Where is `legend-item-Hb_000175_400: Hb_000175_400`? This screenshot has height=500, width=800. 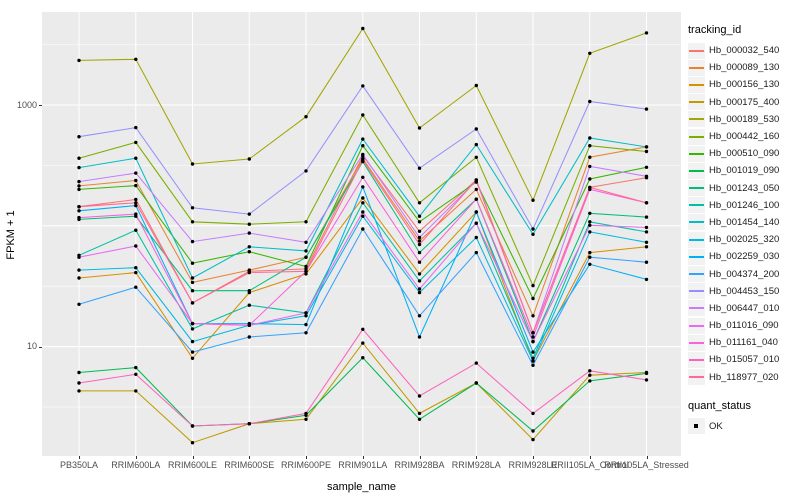
legend-item-Hb_000175_400: Hb_000175_400 is located at coordinates (744, 102).